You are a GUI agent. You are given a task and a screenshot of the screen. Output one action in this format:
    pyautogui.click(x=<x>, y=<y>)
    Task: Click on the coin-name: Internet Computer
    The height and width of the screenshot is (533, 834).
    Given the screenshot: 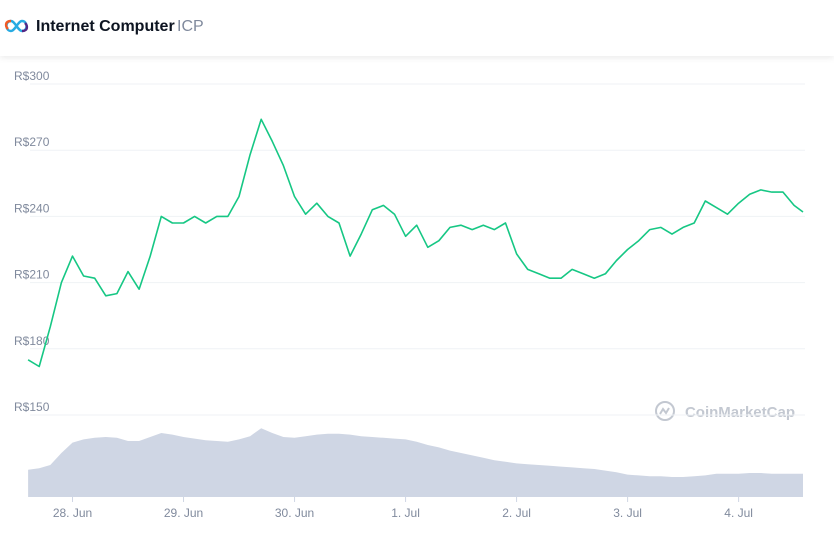 What is the action you would take?
    pyautogui.click(x=105, y=26)
    